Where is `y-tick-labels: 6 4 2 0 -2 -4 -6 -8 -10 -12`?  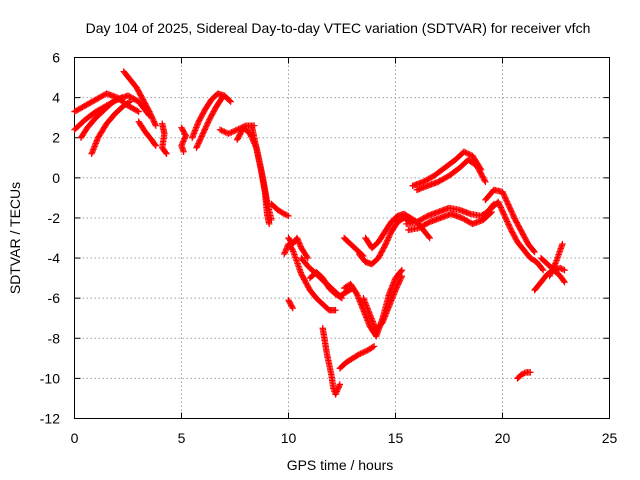 y-tick-labels: 6 4 2 0 -2 -4 -6 -8 -10 -12 is located at coordinates (50, 238).